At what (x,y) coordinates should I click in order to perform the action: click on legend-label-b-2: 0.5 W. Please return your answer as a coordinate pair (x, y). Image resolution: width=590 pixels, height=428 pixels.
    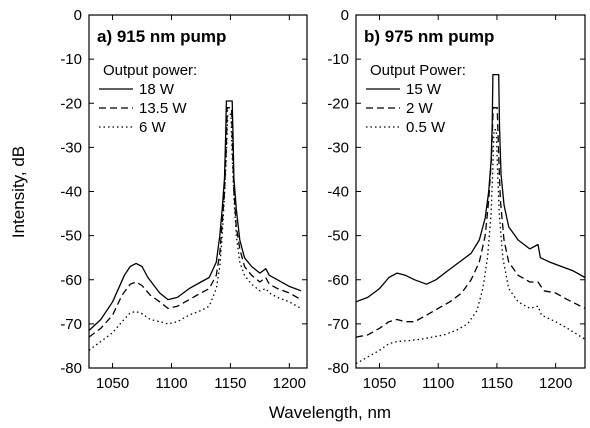
    Looking at the image, I should click on (426, 127).